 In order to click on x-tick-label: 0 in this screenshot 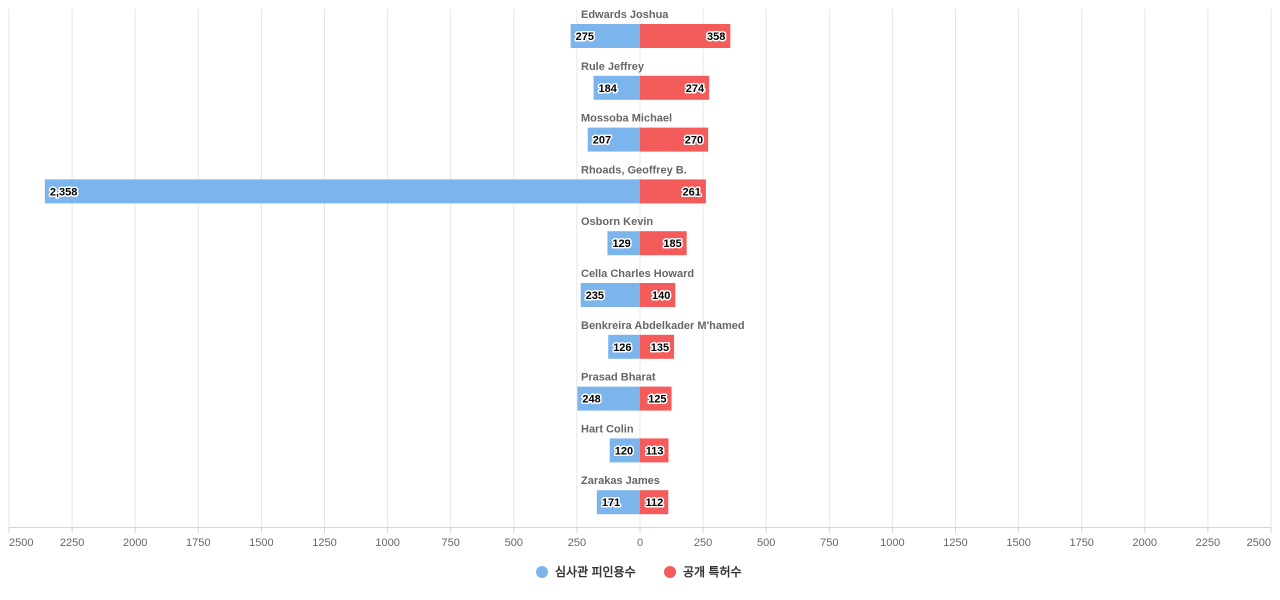, I will do `click(640, 543)`.